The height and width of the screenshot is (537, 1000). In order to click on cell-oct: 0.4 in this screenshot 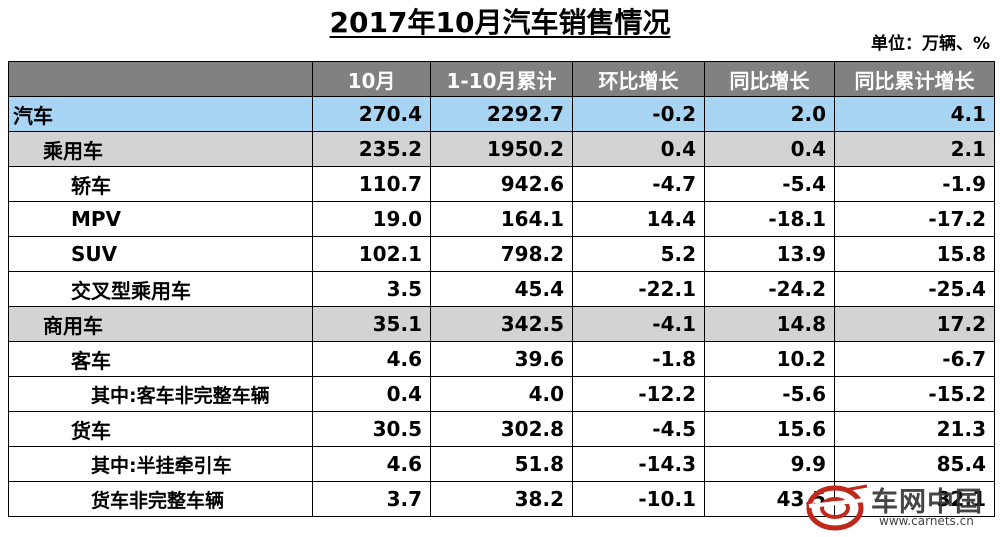, I will do `click(371, 394)`.